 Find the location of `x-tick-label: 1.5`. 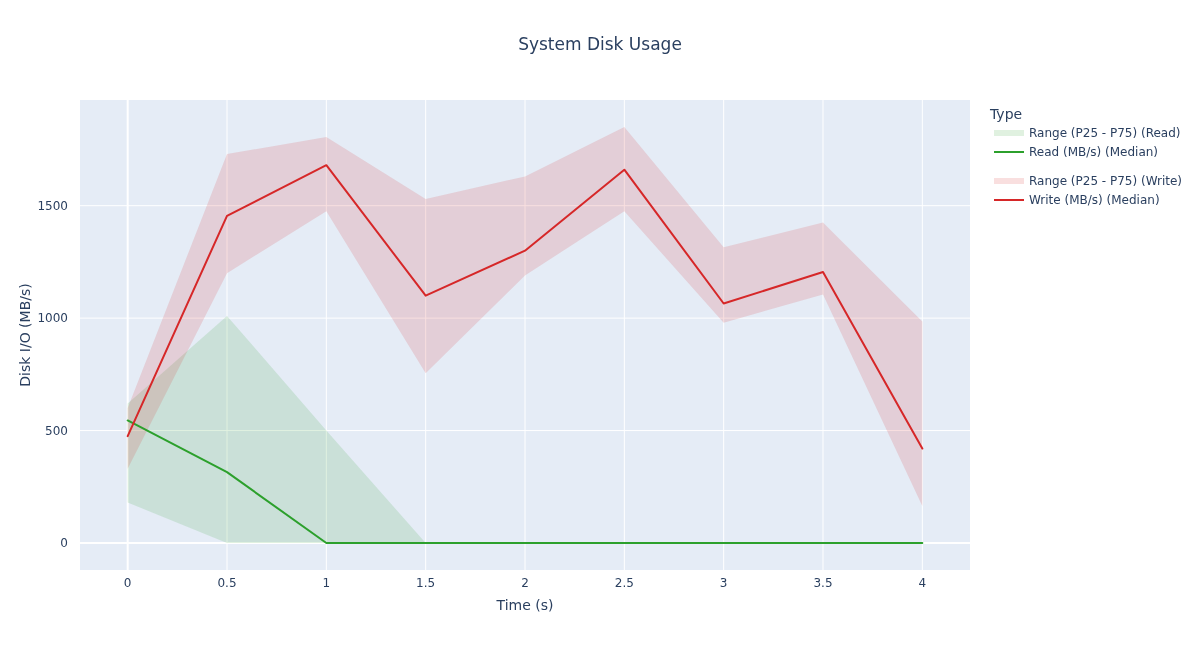

x-tick-label: 1.5 is located at coordinates (426, 583).